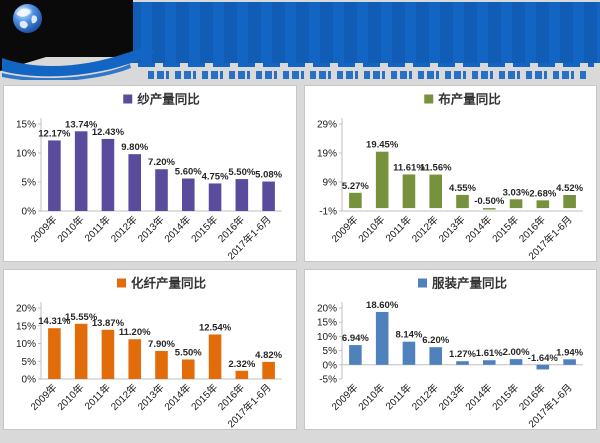 The image size is (600, 443). I want to click on y-tick-label: 9%, so click(329, 183).